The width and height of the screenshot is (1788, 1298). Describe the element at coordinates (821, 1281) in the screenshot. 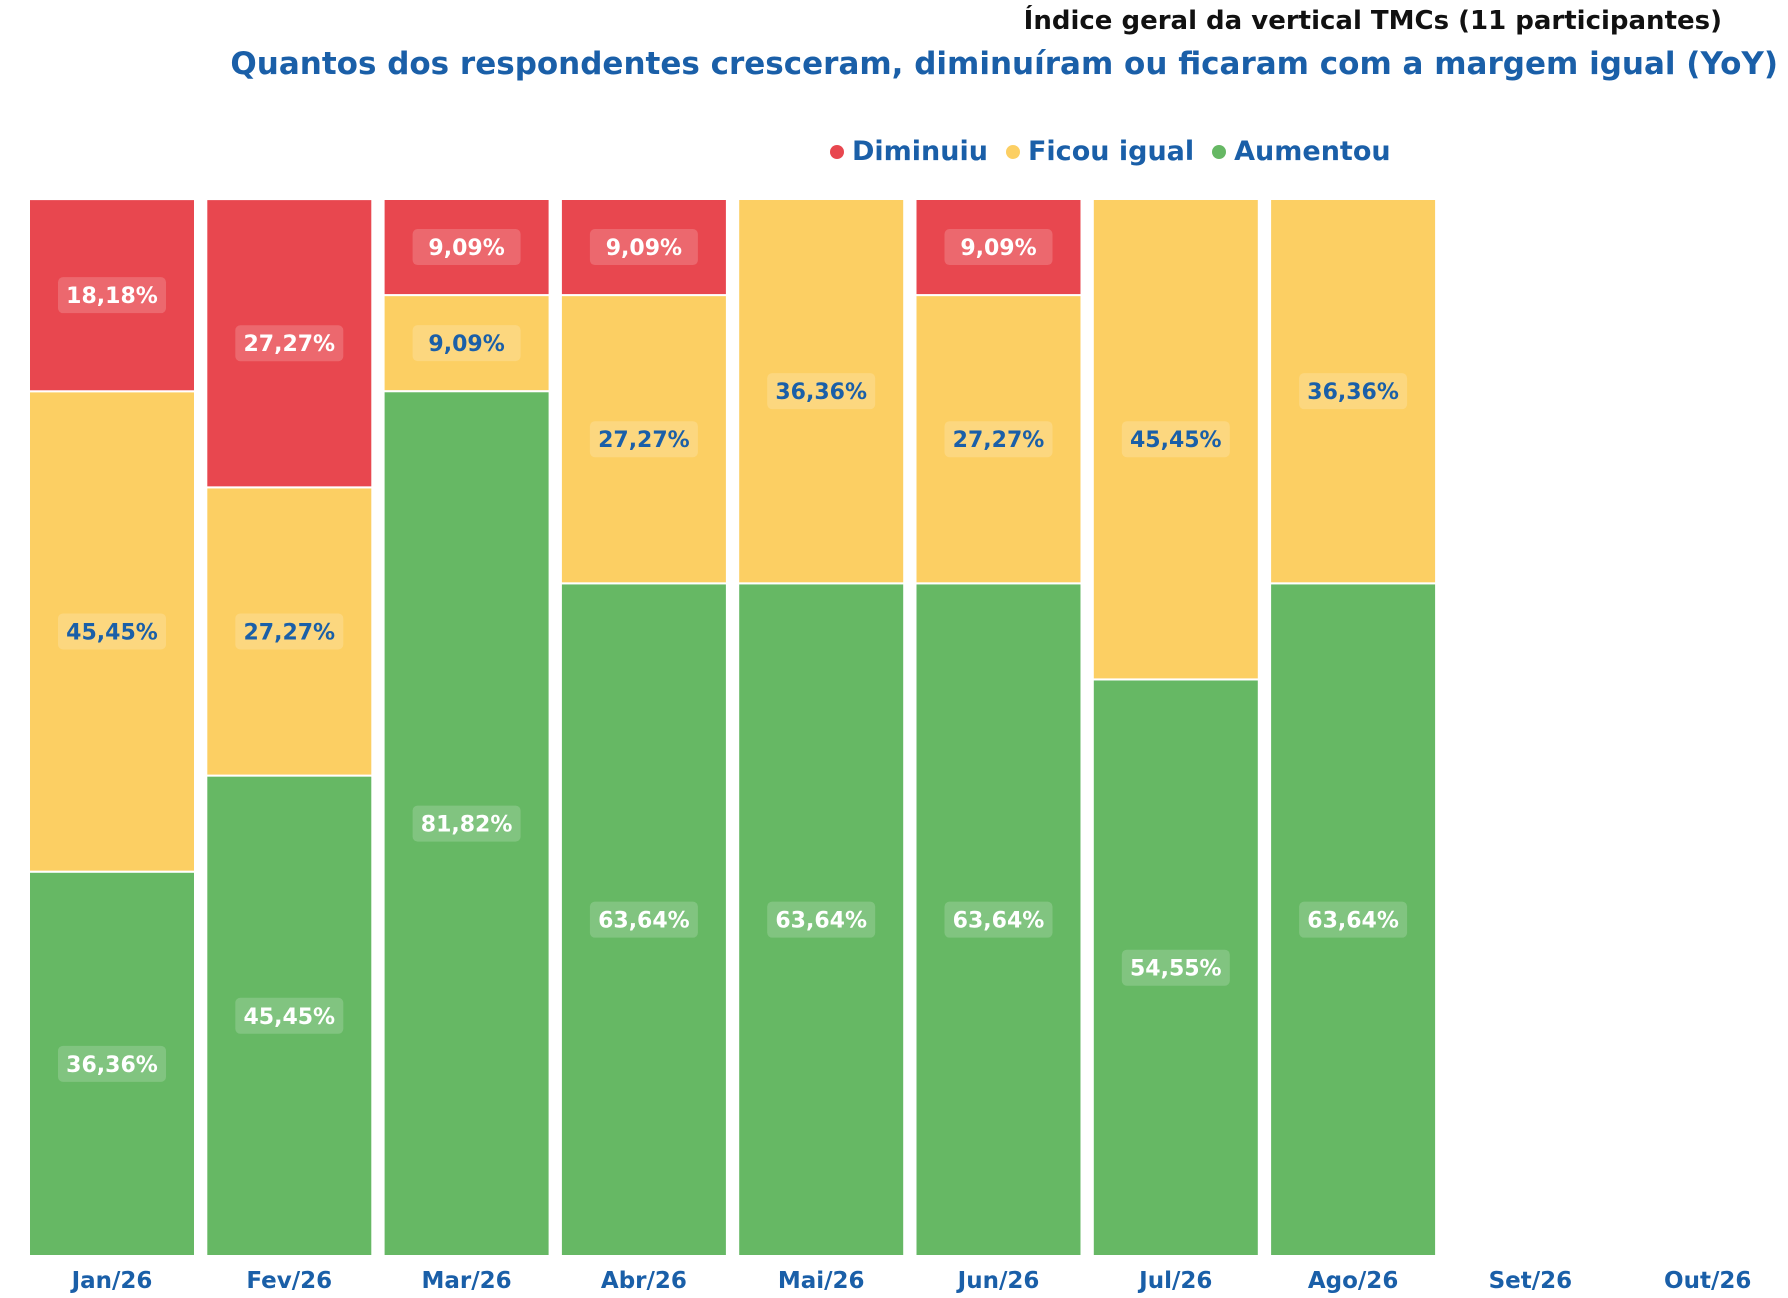

I see `x-tick-label-mai-26: Mai/26` at that location.